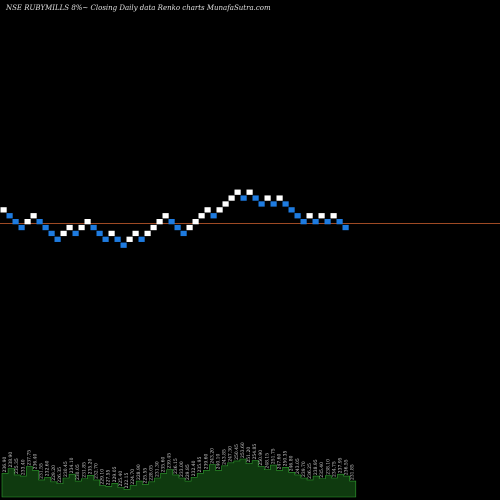 This screenshot has height=500, width=500. I want to click on volume-label: 234.75, so click(334, 469).